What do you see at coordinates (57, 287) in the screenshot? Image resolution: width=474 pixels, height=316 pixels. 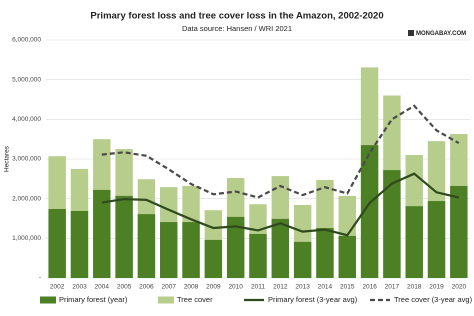 I see `x-tick-label: 2002` at bounding box center [57, 287].